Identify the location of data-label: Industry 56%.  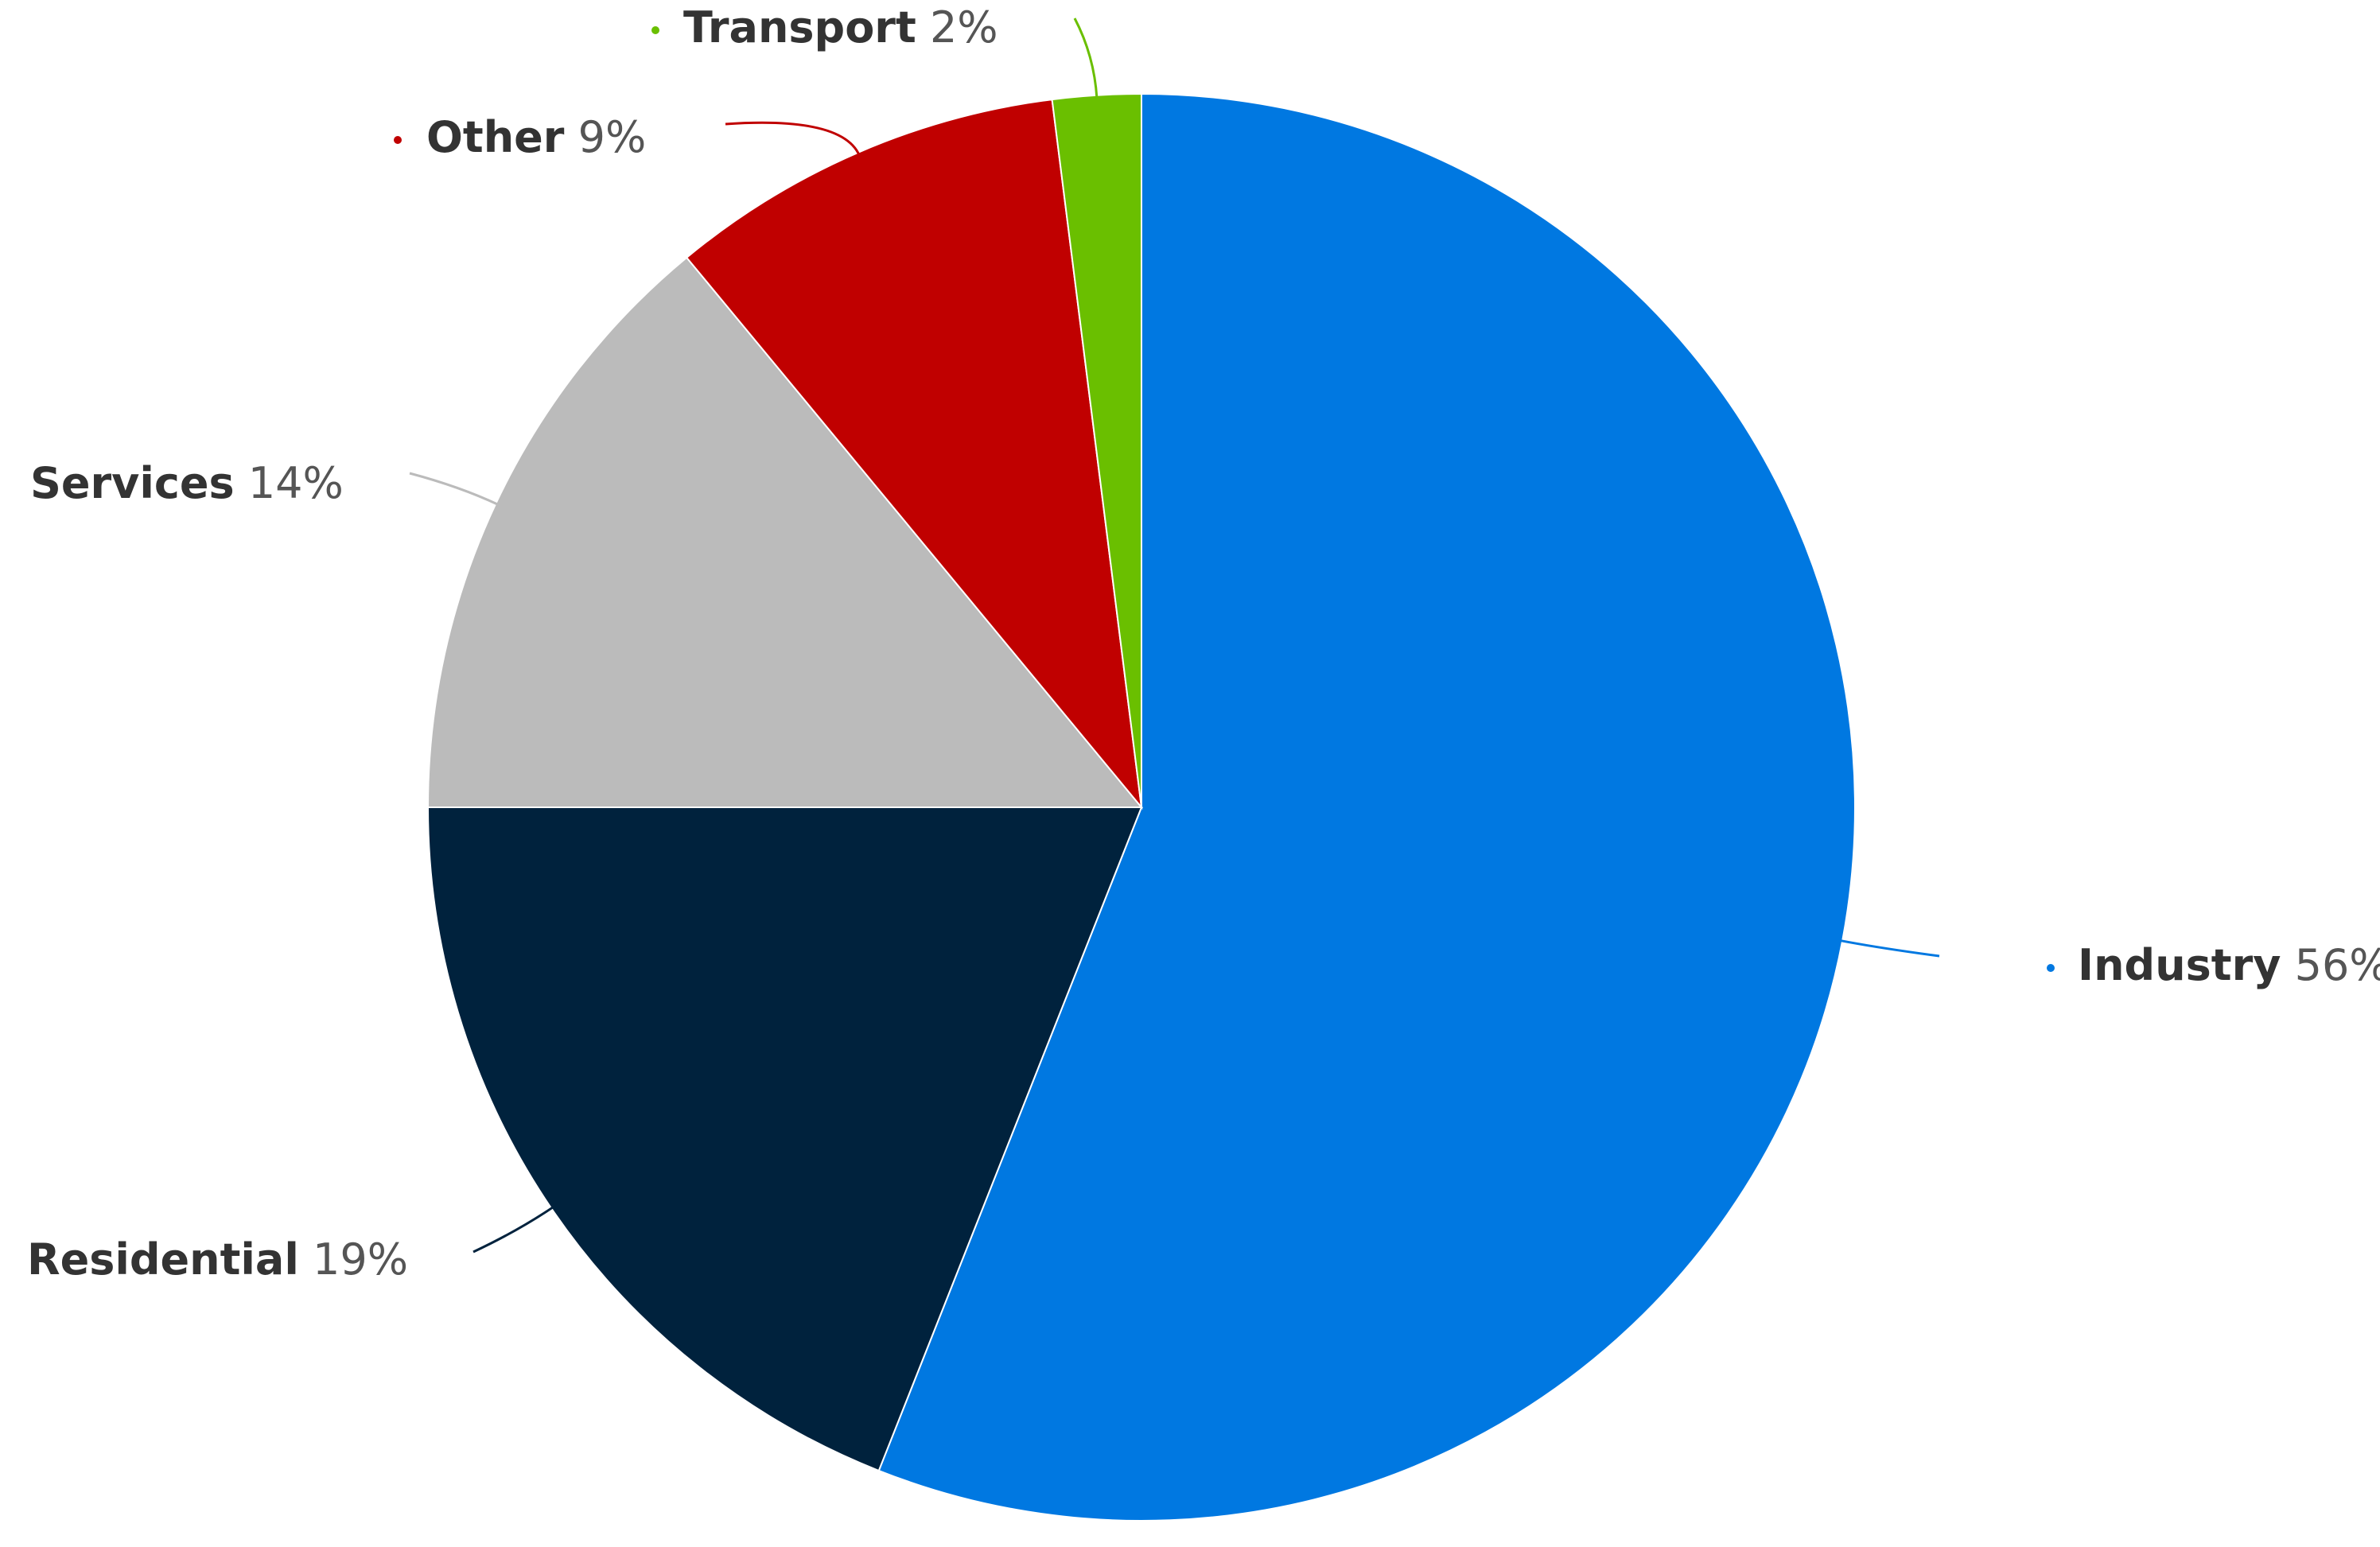
(2229, 965).